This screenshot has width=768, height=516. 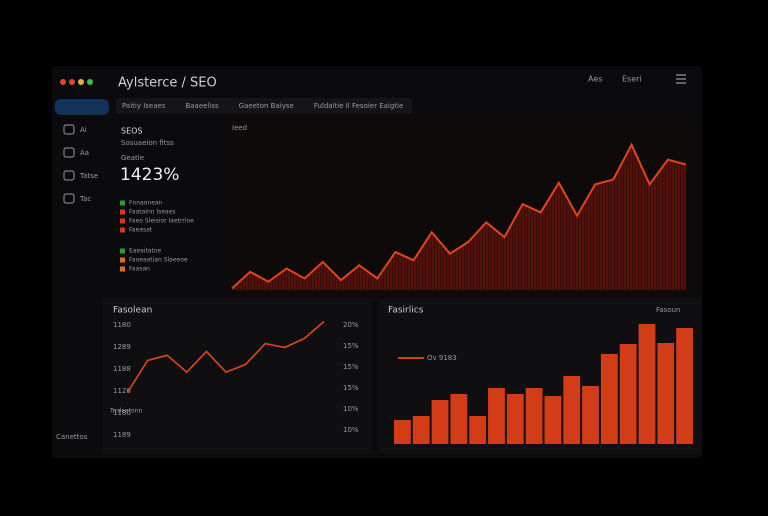 What do you see at coordinates (83, 130) in the screenshot?
I see `sidebar-label: Ai` at bounding box center [83, 130].